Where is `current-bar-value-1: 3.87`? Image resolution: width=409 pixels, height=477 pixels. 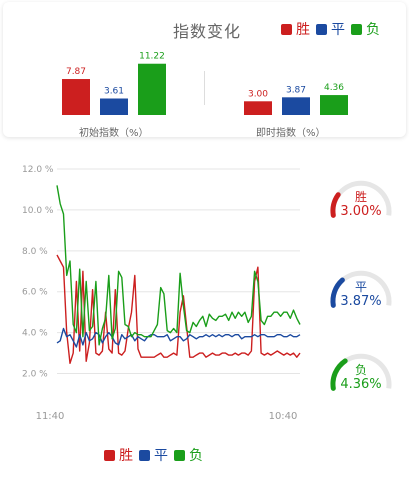
current-bar-value-1: 3.87 is located at coordinates (296, 90).